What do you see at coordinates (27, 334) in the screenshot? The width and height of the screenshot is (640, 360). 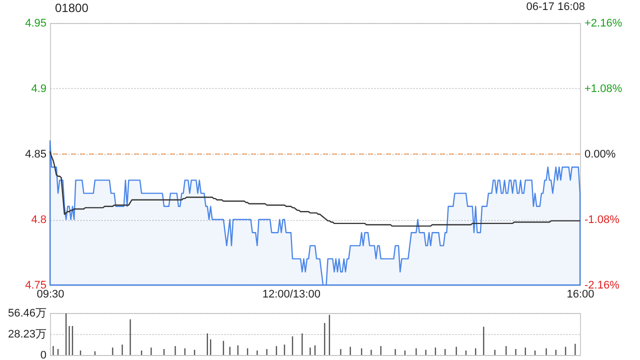 I see `y-tick-label: 28.23万` at bounding box center [27, 334].